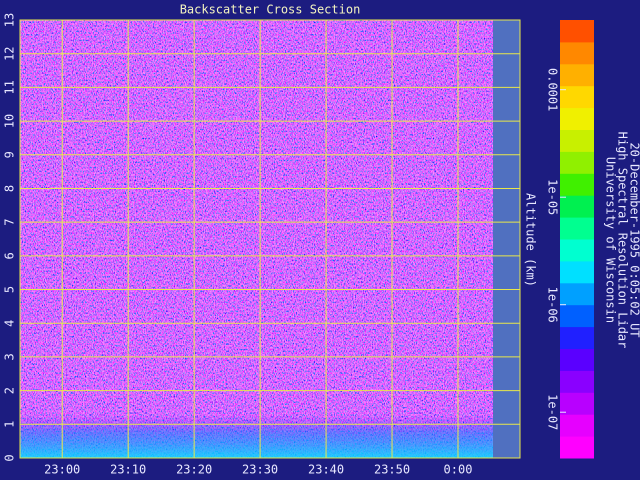  I want to click on annotation: University of Wisconsin, so click(611, 240).